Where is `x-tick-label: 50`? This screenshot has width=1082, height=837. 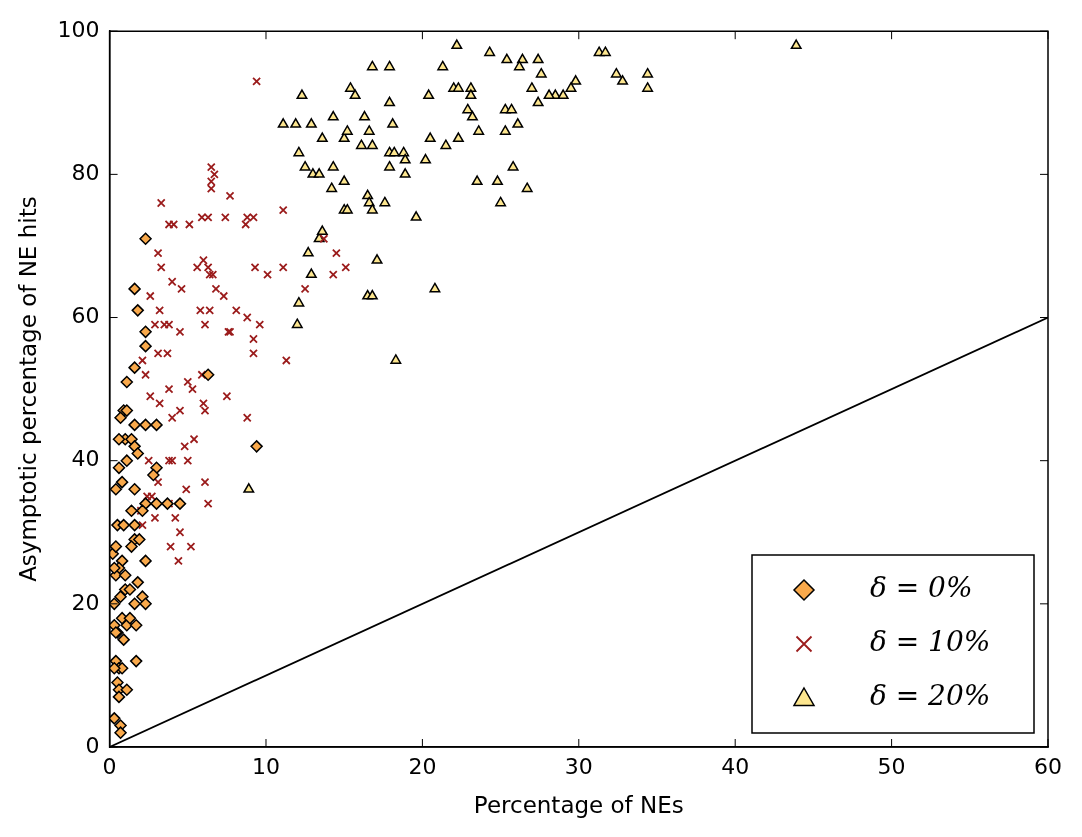 x-tick-label: 50 is located at coordinates (891, 766).